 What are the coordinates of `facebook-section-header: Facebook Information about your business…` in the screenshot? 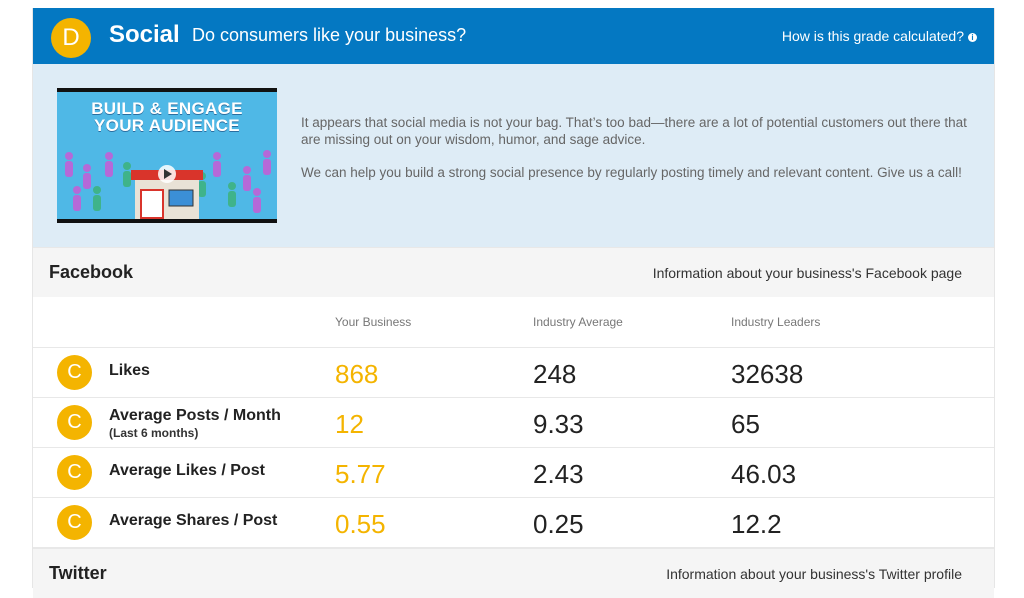 It's located at (513, 272).